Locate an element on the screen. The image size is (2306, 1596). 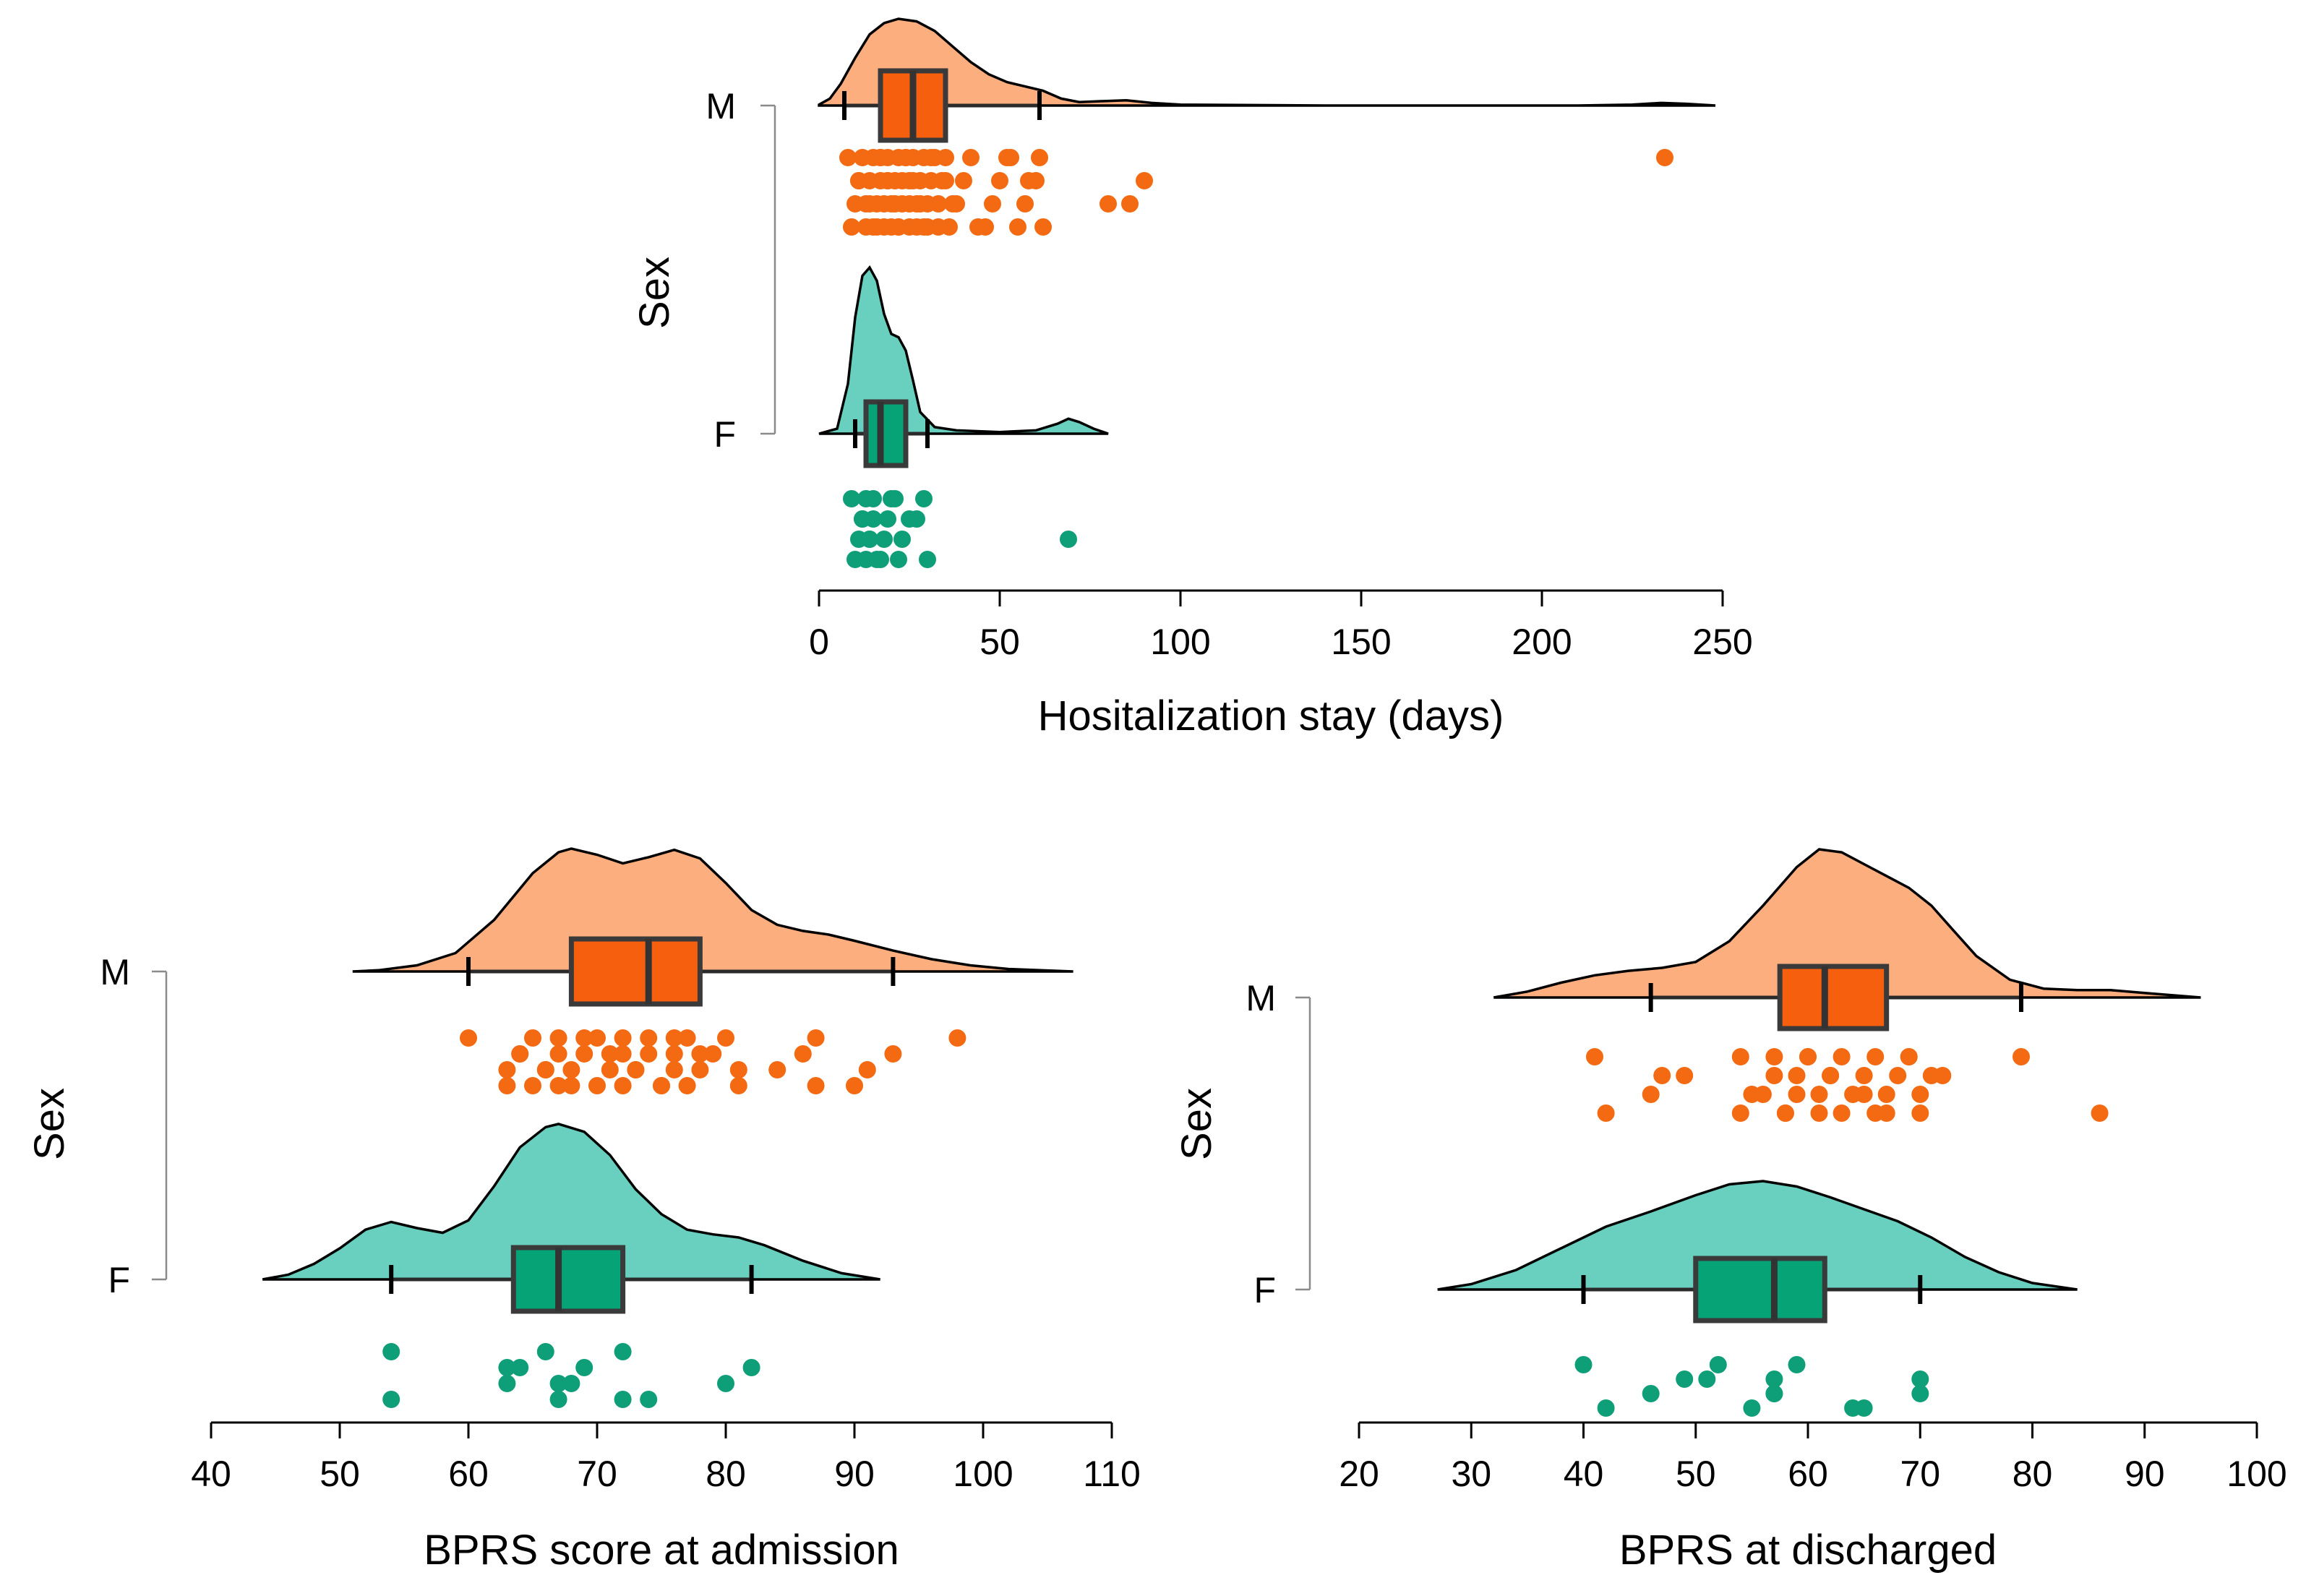
x-tick-label: 90 is located at coordinates (855, 1474).